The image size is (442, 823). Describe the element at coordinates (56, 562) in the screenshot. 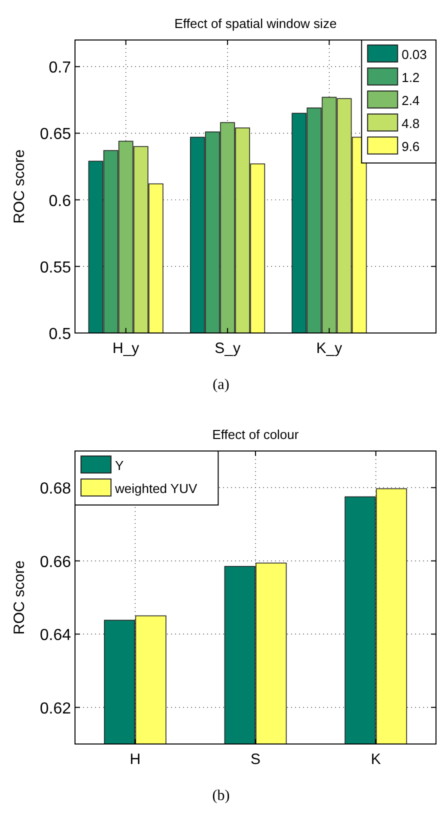

I see `y-tick-label: 0.66` at that location.